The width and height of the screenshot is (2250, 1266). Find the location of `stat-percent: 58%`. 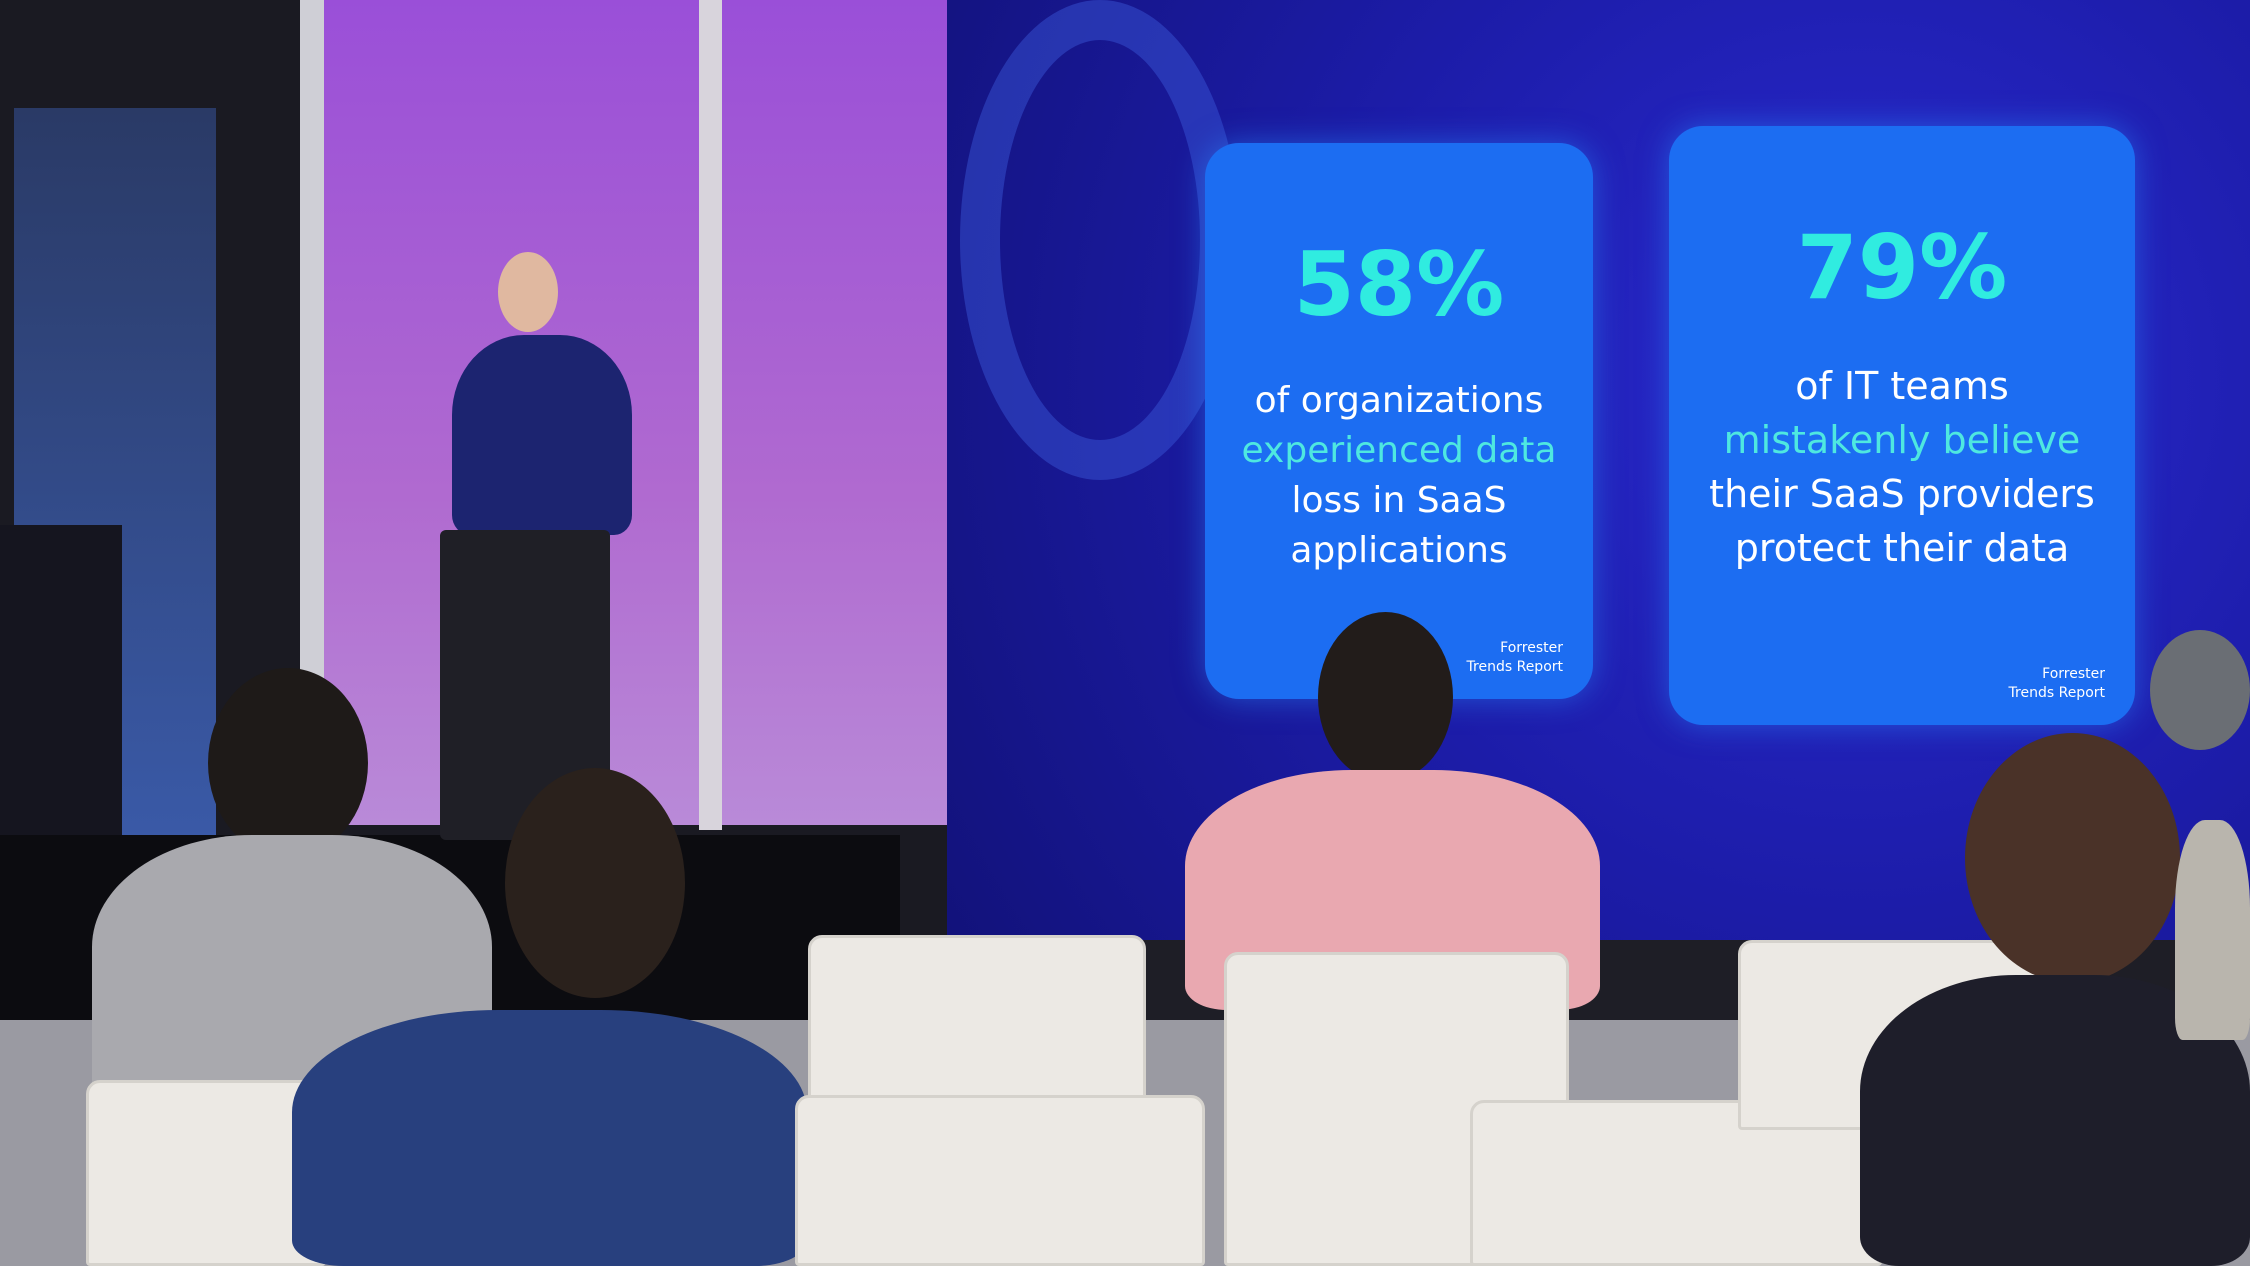

stat-percent: 58% is located at coordinates (1399, 284).